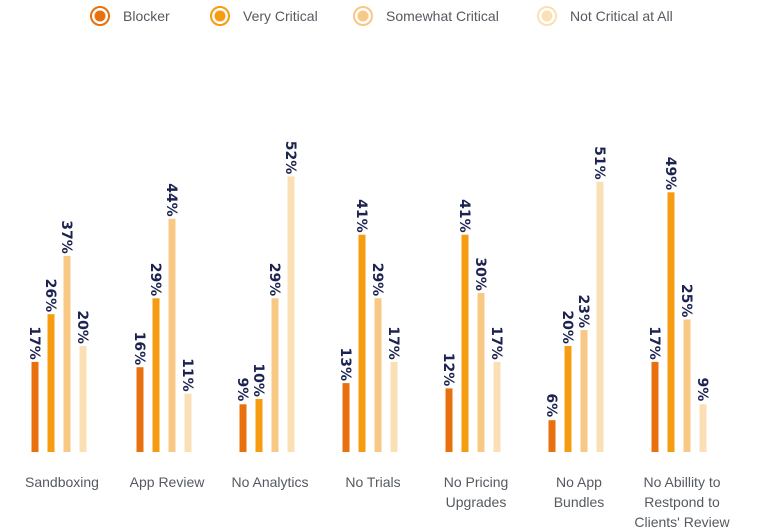 The height and width of the screenshot is (532, 760). What do you see at coordinates (258, 380) in the screenshot?
I see `data-label: 10%` at bounding box center [258, 380].